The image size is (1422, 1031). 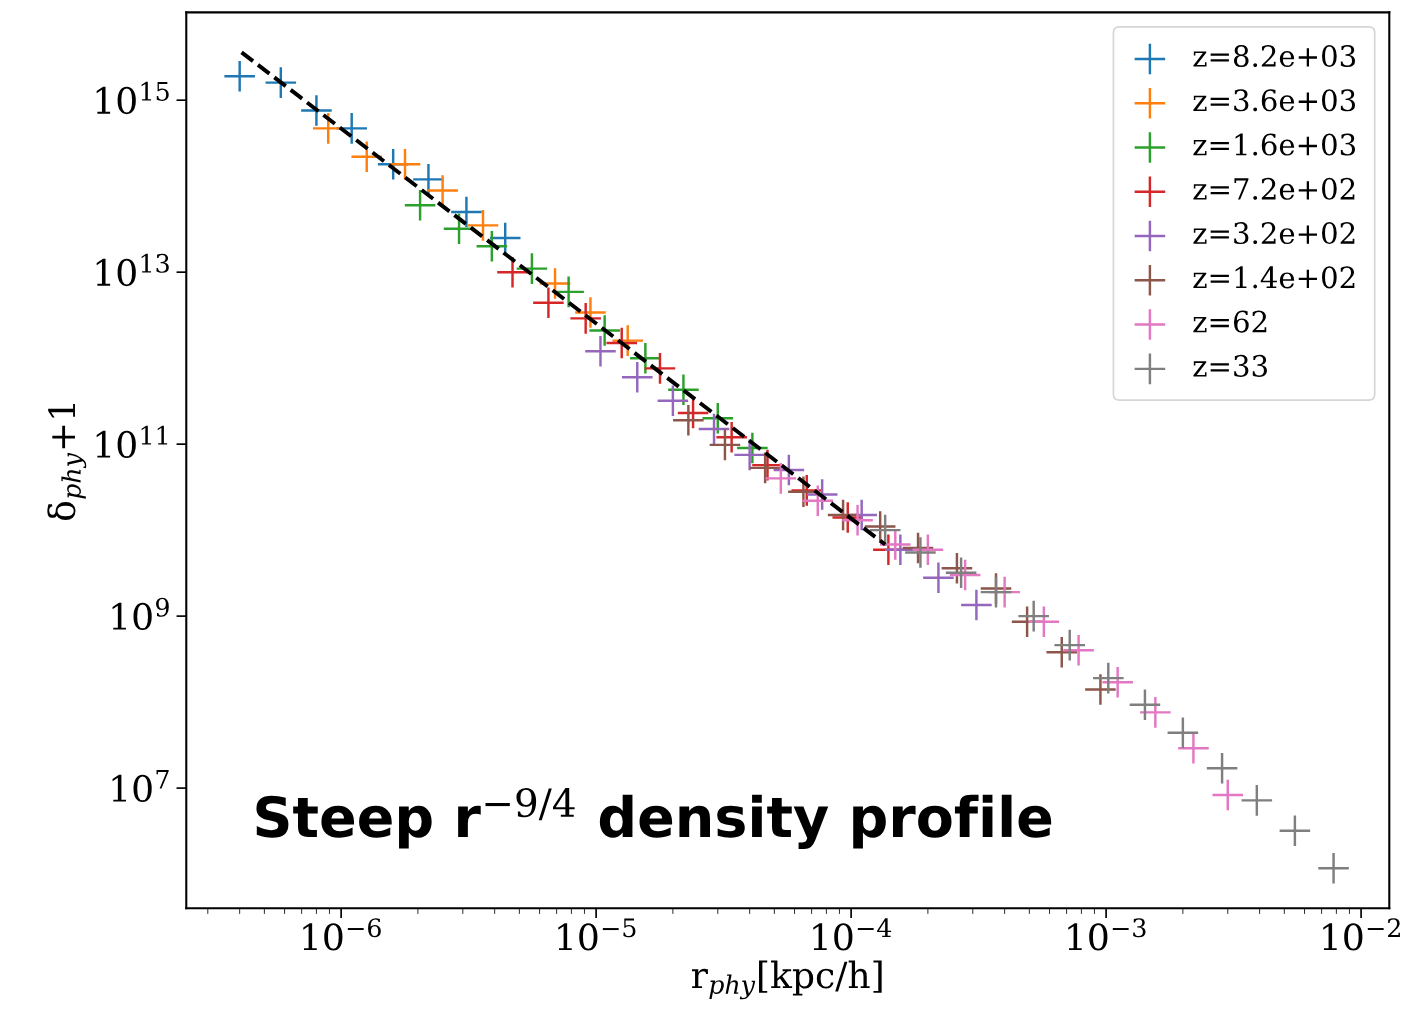 What do you see at coordinates (1361, 934) in the screenshot?
I see `x-tick-label: 10$^{−2}$` at bounding box center [1361, 934].